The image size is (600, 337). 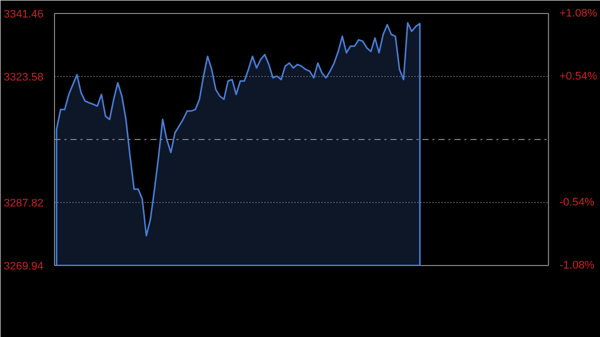 I want to click on y2-tick-label: +1.08%, so click(x=579, y=14).